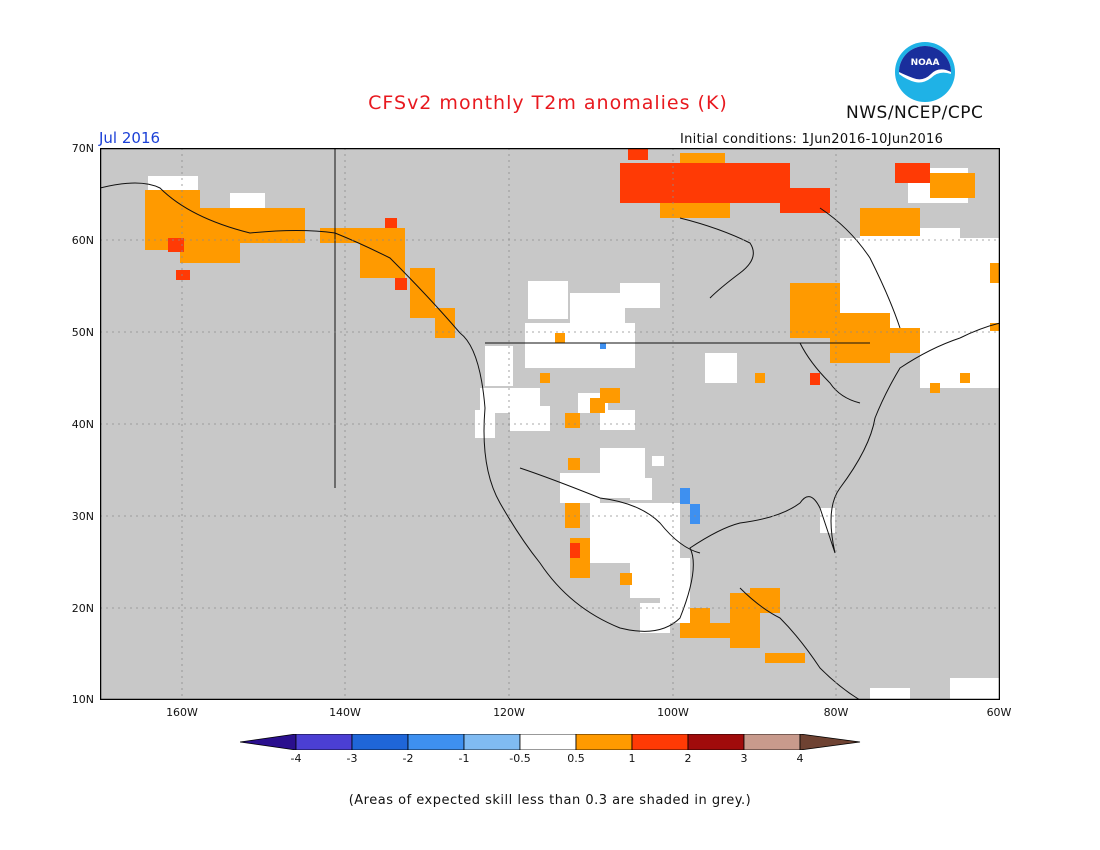  I want to click on lon-label: 140W, so click(345, 712).